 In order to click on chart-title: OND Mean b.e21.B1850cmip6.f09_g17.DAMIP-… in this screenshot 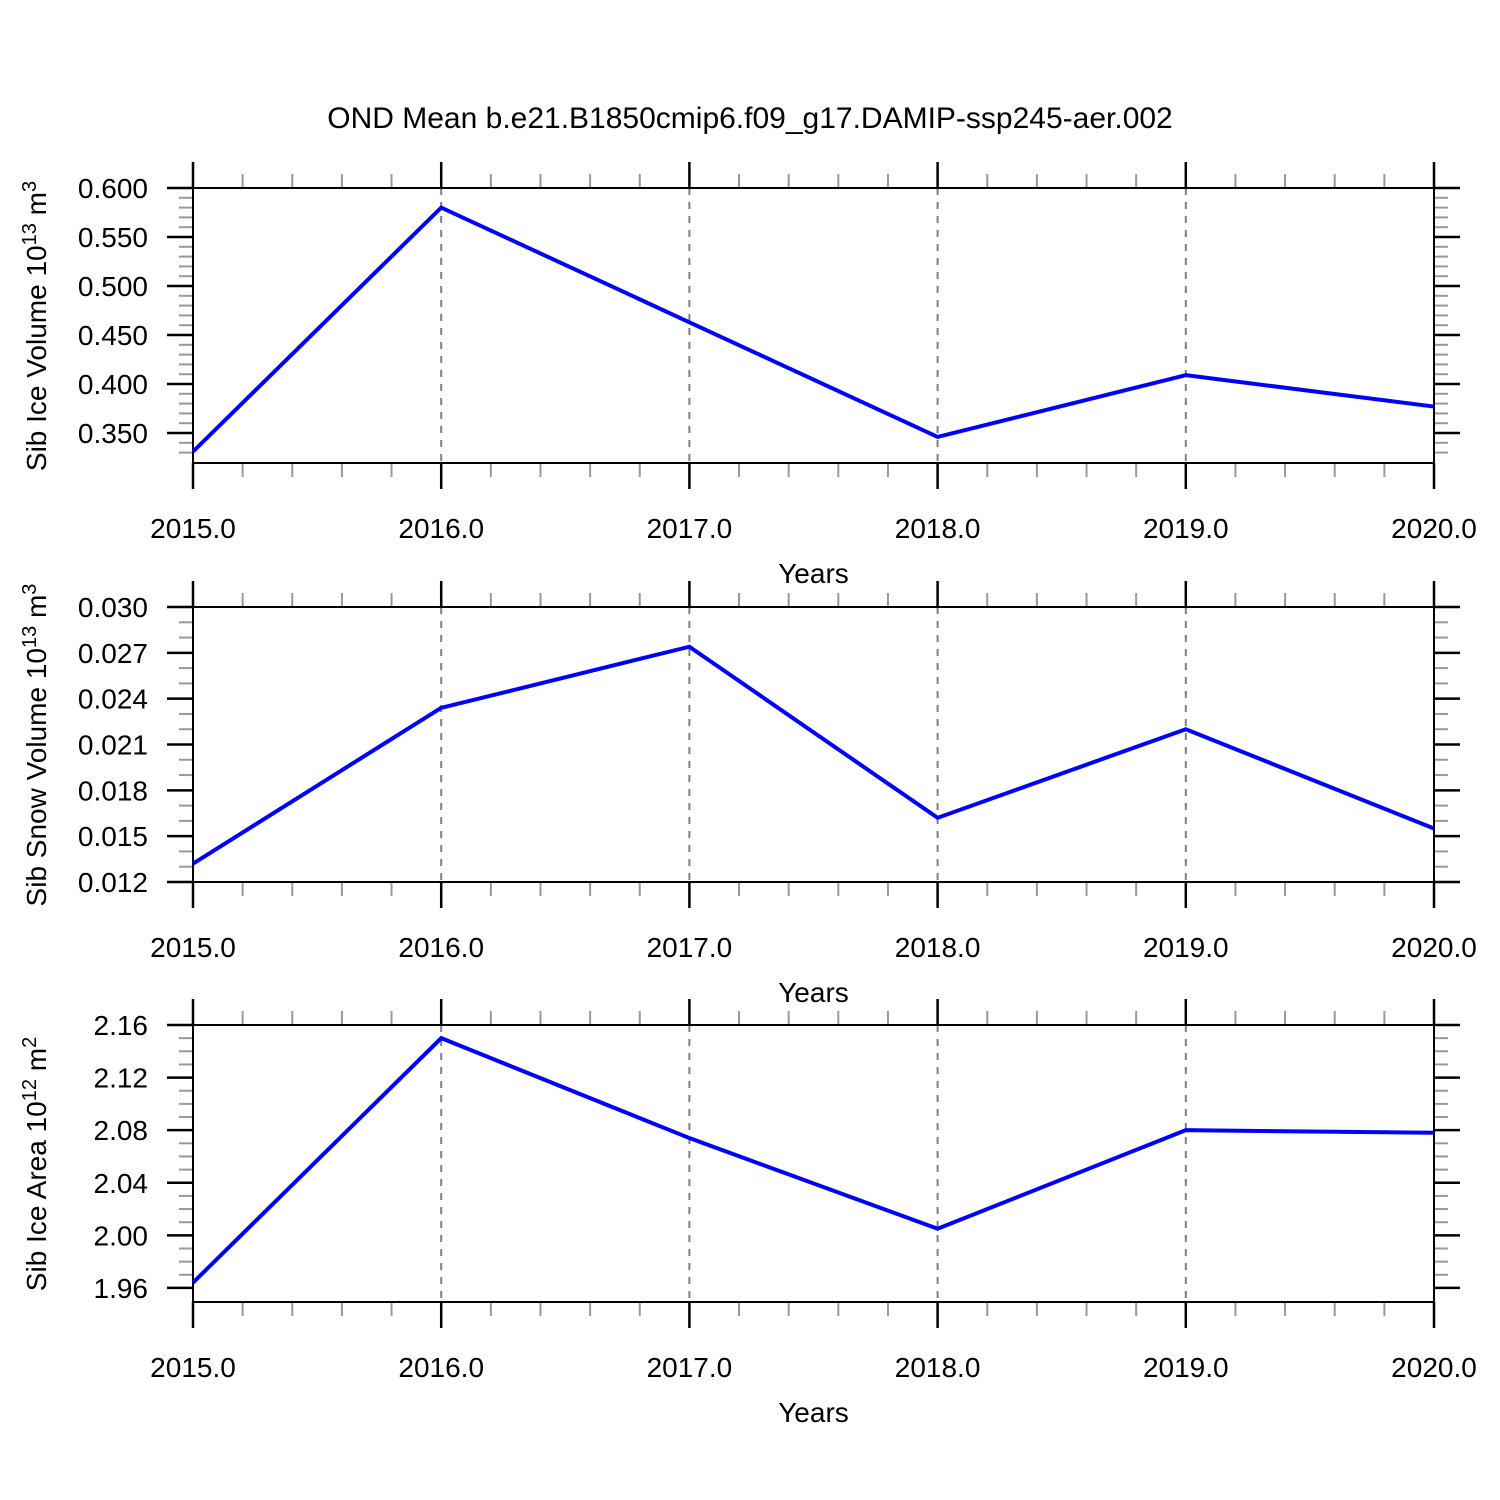, I will do `click(750, 118)`.